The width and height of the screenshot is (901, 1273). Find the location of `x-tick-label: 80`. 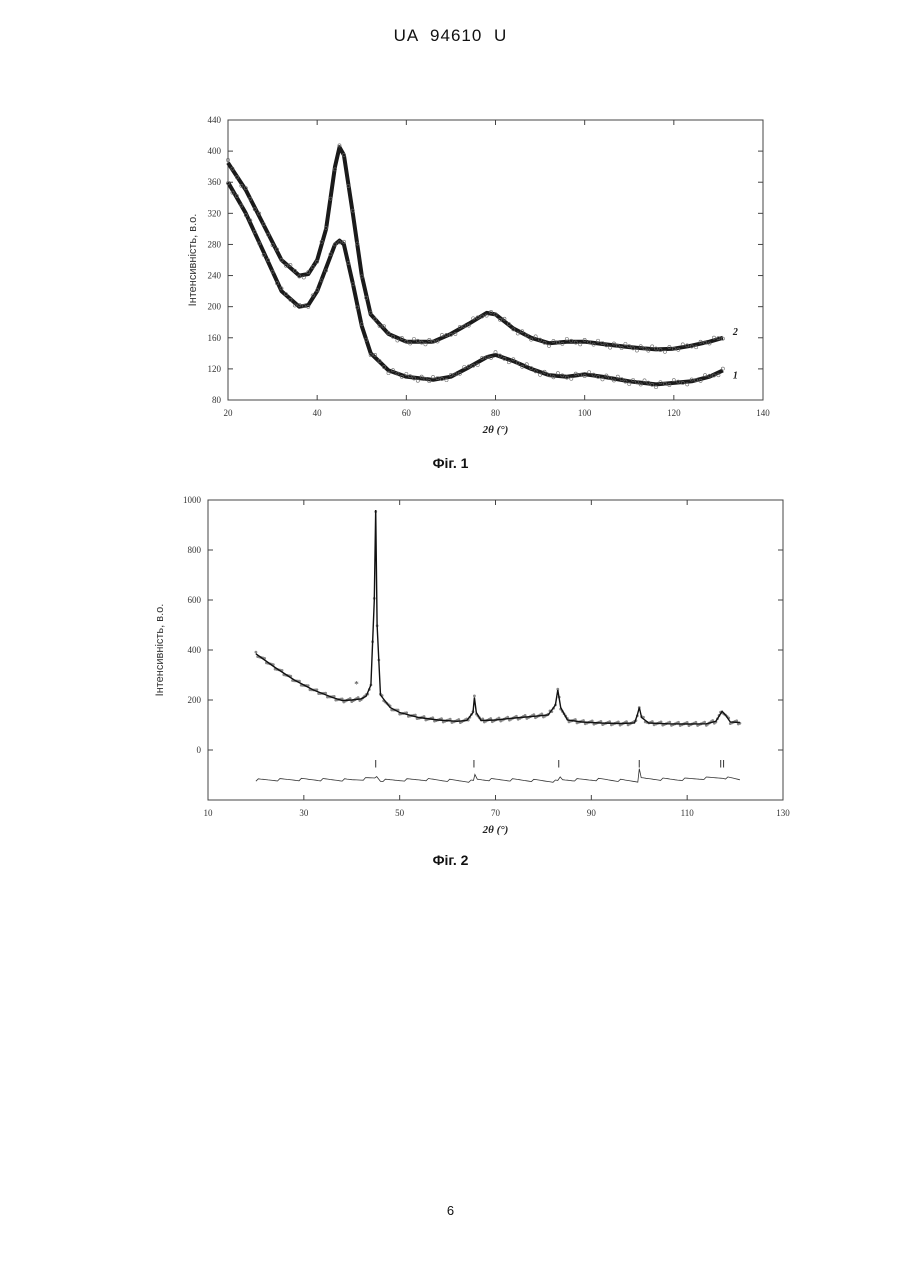

x-tick-label: 80 is located at coordinates (496, 413).